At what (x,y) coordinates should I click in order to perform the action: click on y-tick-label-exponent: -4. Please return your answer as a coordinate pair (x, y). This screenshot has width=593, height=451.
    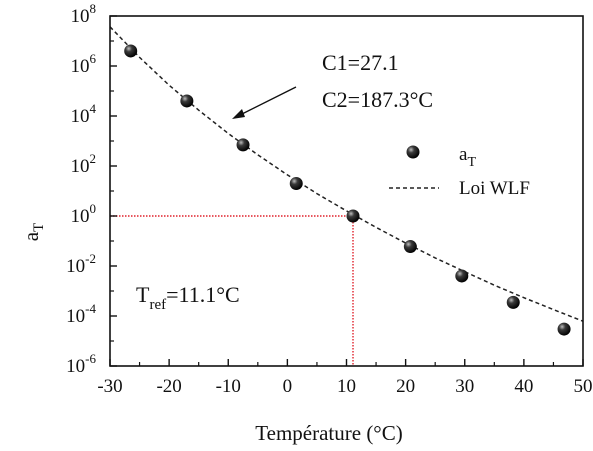
    Looking at the image, I should click on (90, 308).